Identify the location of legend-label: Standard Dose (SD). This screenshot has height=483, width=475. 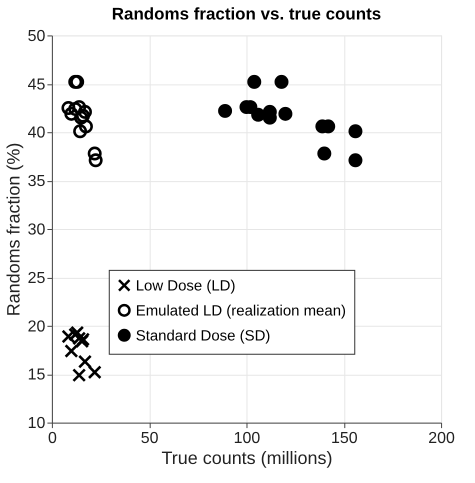
(203, 335).